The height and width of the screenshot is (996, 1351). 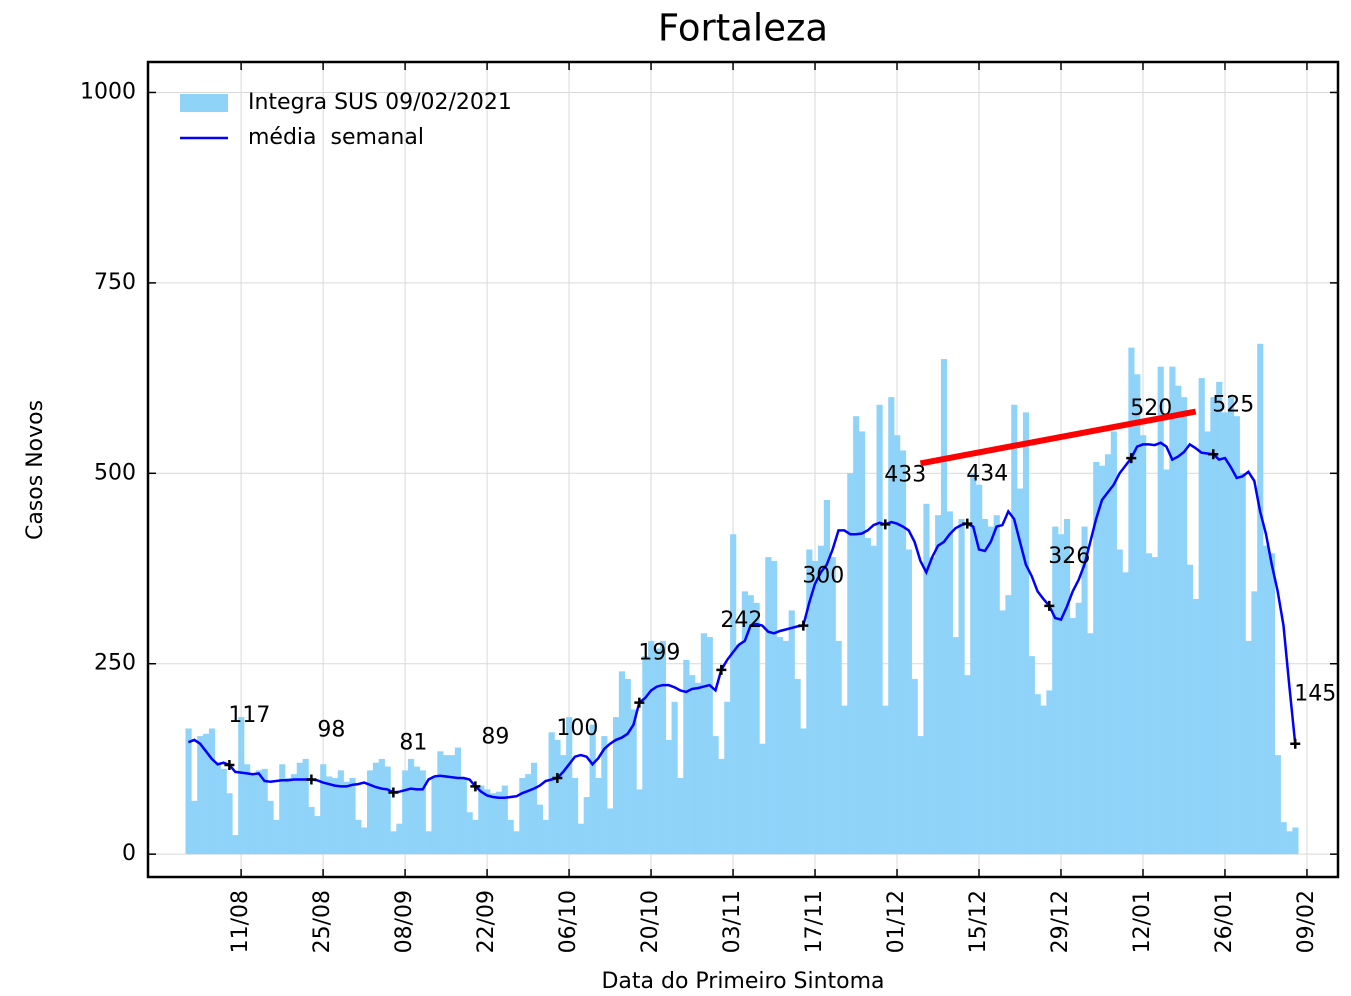 I want to click on x-tick-label: 03/11, so click(x=732, y=921).